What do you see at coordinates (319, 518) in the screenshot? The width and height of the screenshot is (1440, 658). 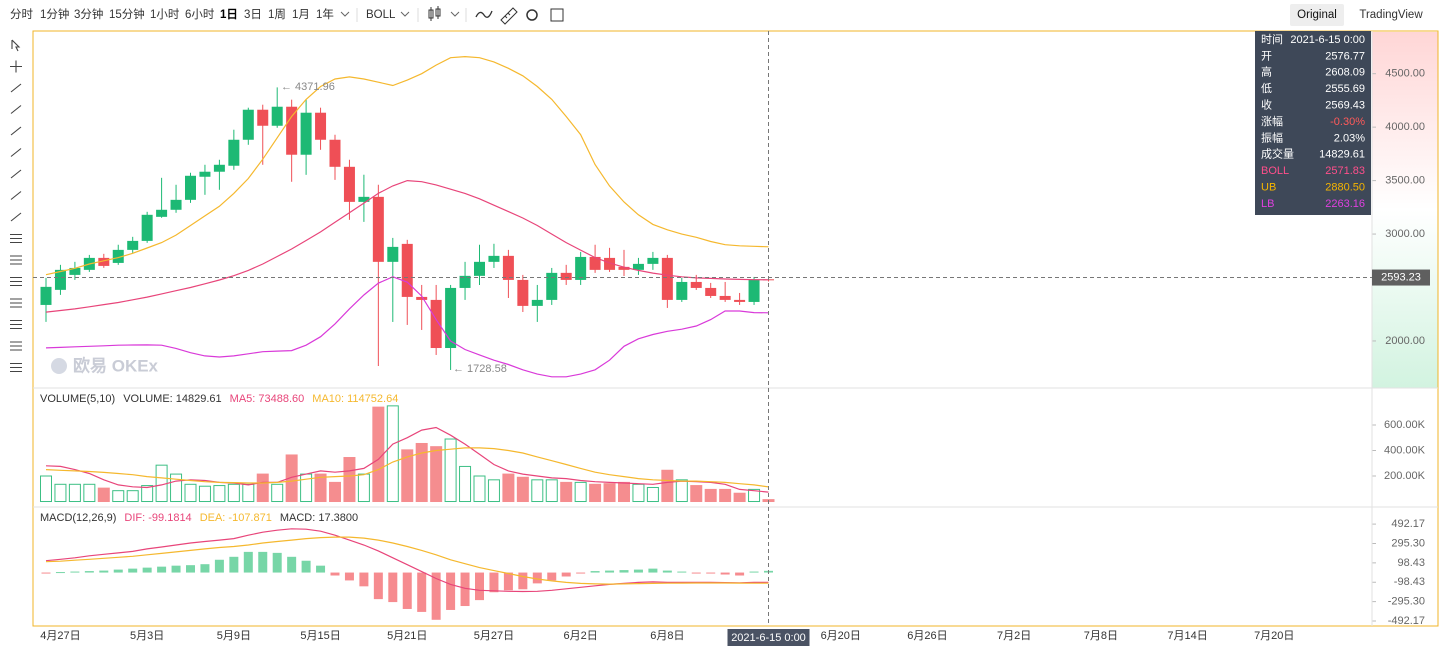 I see `legend-entry: MACD: 17.3800` at bounding box center [319, 518].